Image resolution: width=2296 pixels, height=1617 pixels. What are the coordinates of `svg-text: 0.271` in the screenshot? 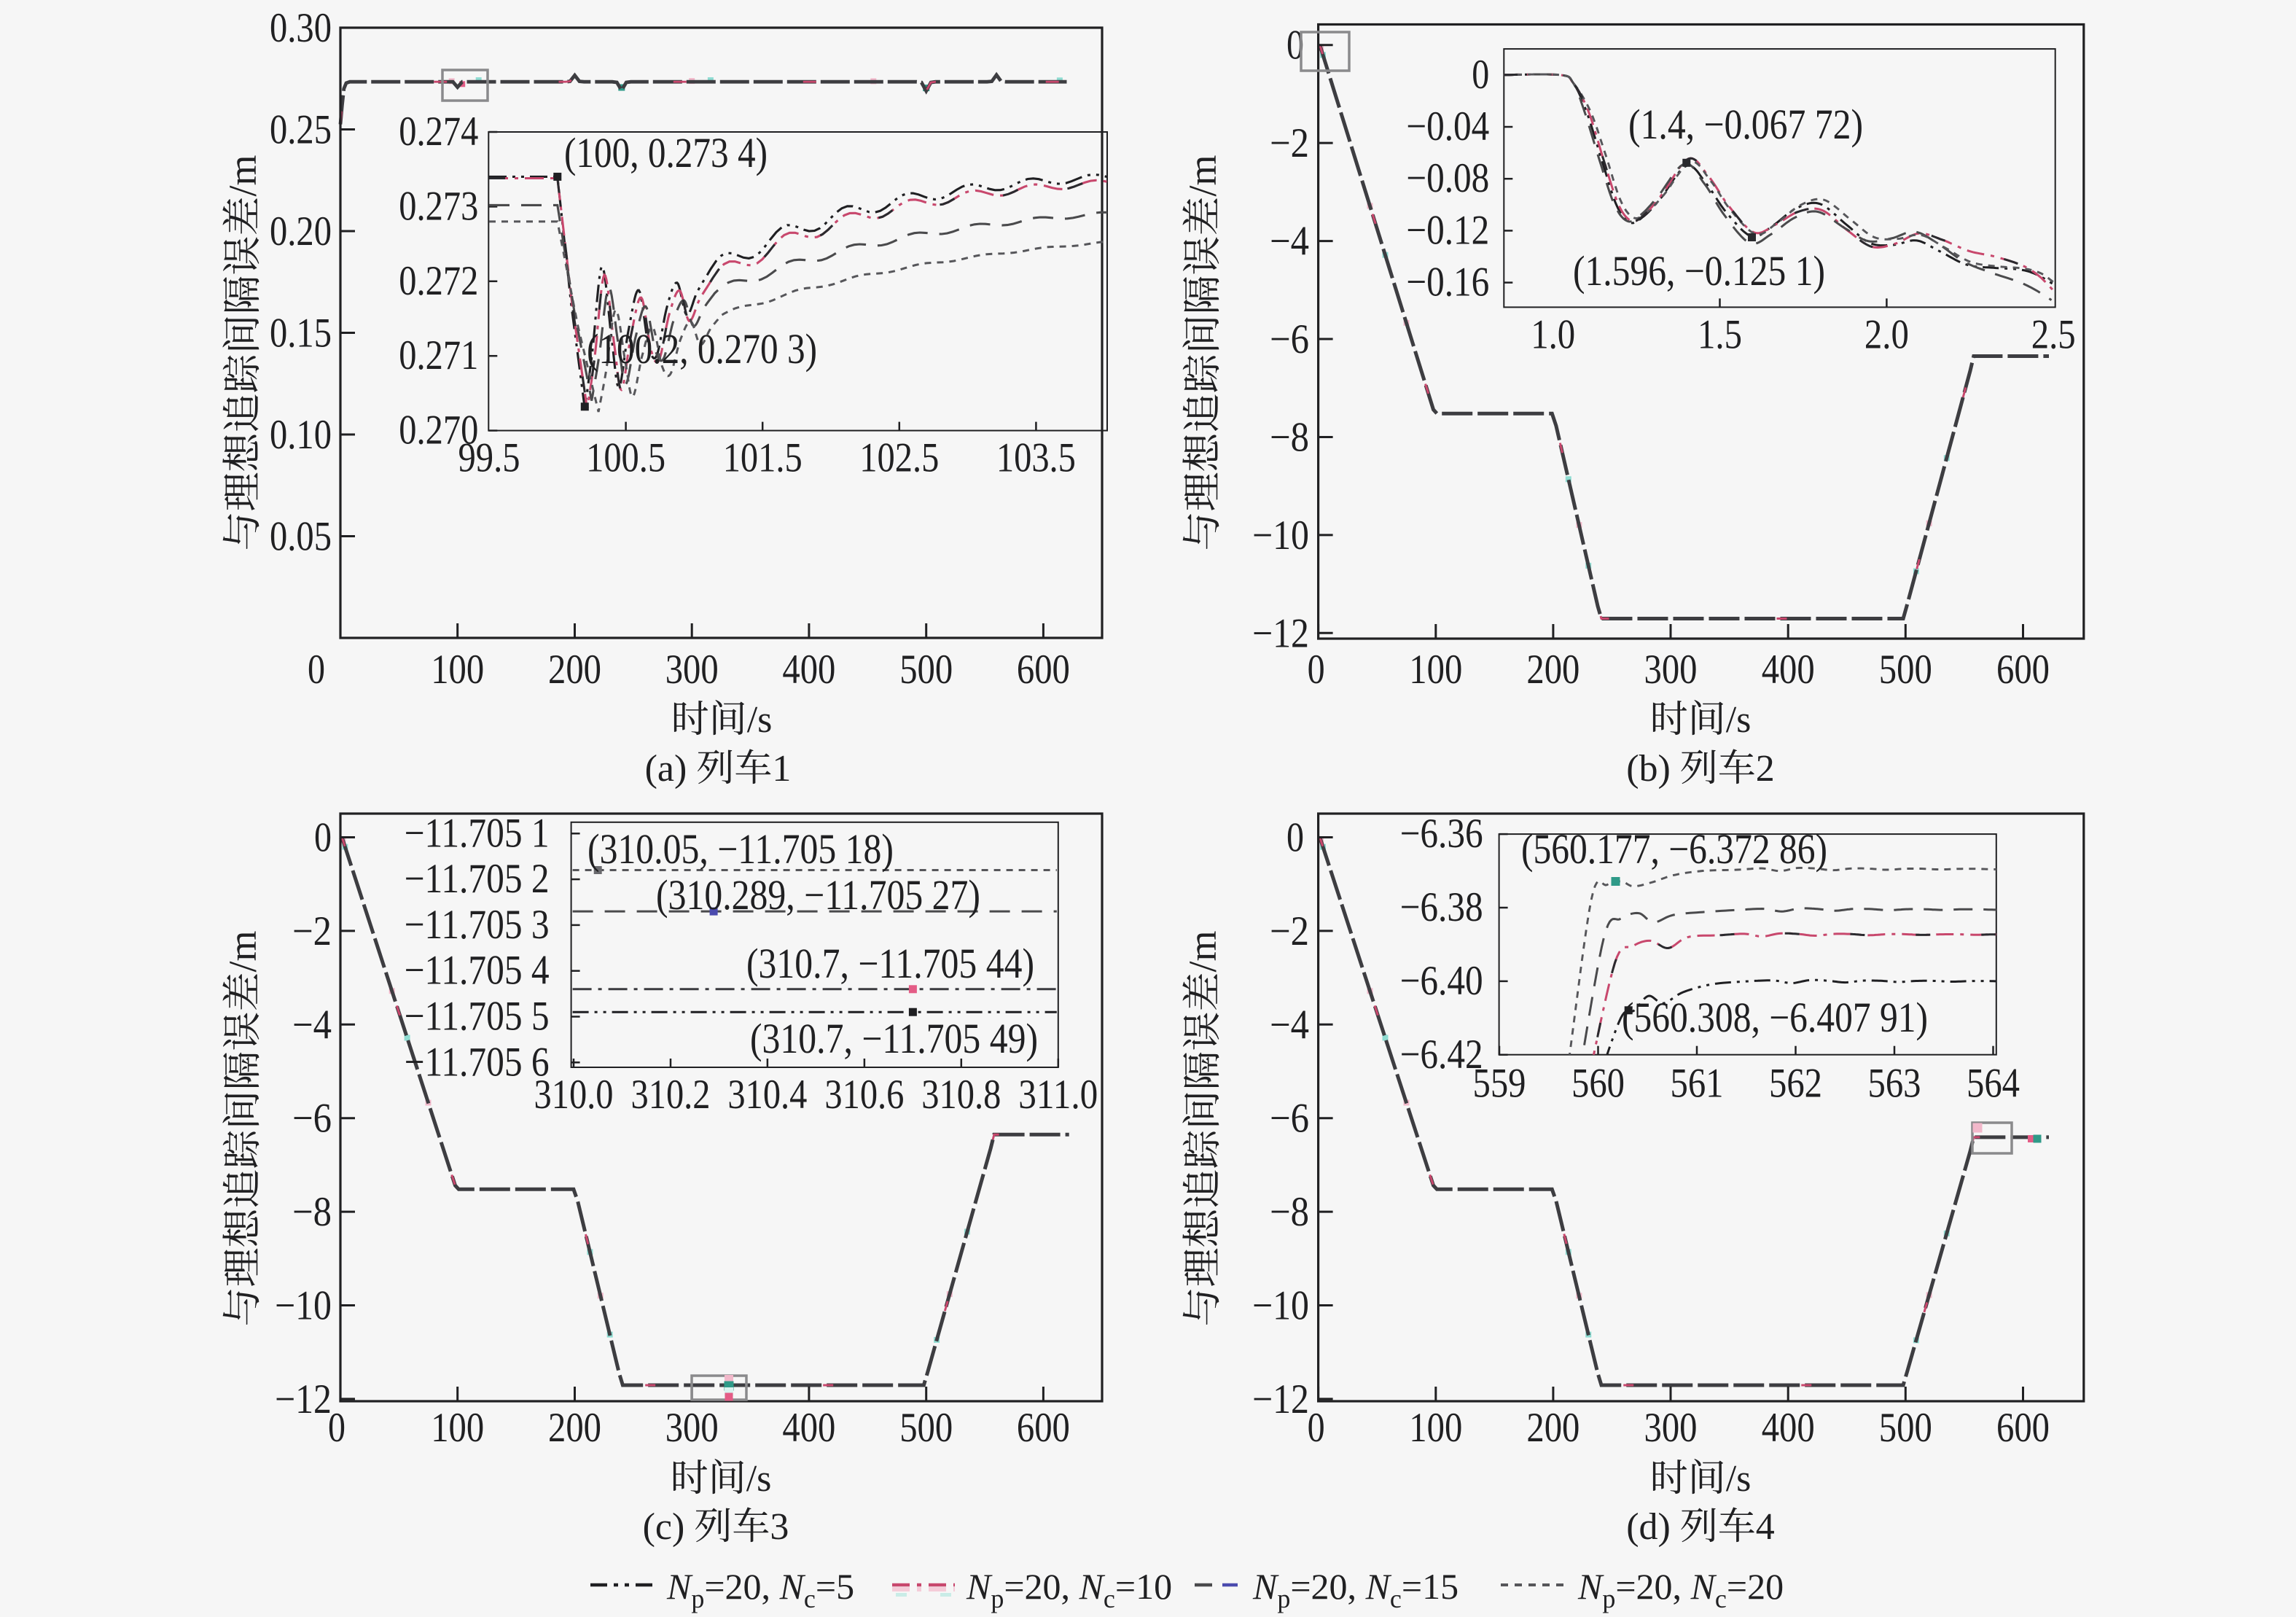 It's located at (439, 355).